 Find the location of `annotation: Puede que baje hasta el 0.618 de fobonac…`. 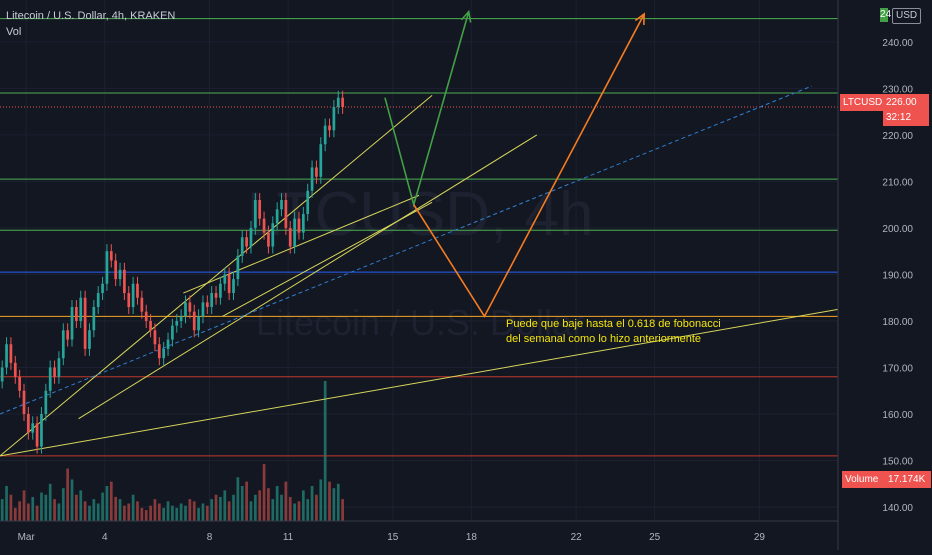

annotation: Puede que baje hasta el 0.618 de fobonac… is located at coordinates (613, 331).